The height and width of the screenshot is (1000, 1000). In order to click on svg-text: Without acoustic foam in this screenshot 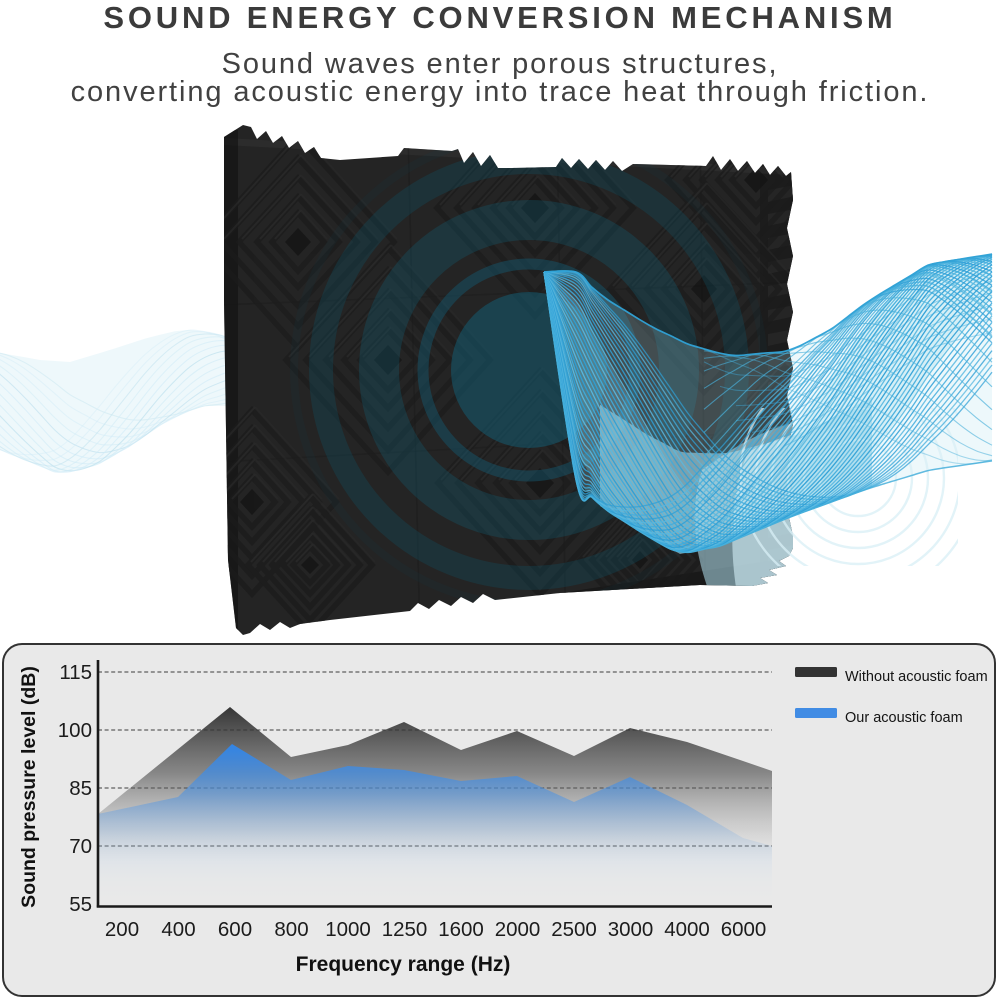, I will do `click(916, 677)`.